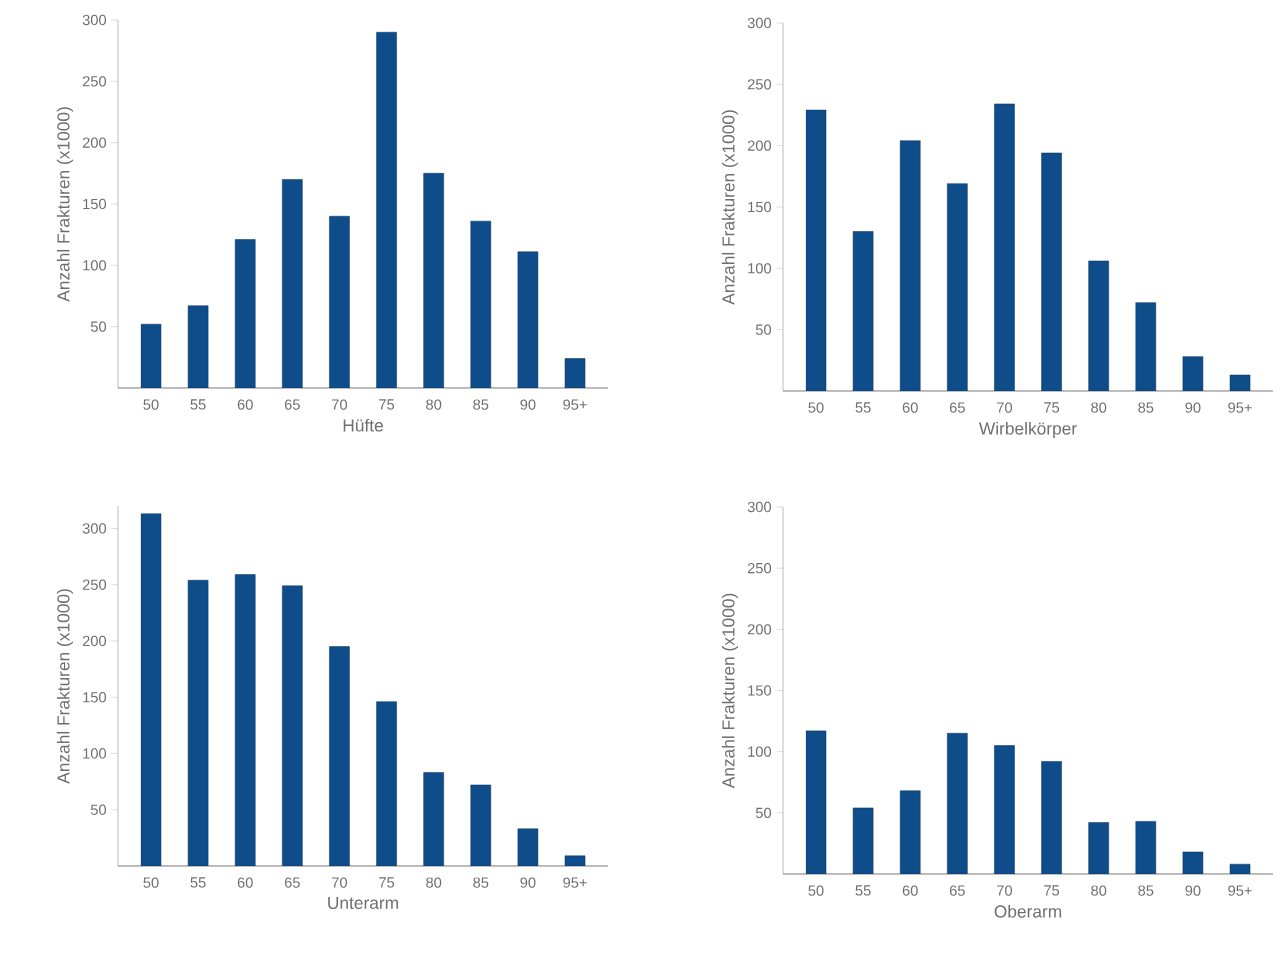 Image resolution: width=1280 pixels, height=955 pixels. Describe the element at coordinates (363, 425) in the screenshot. I see `x-axis-title: Hüfte` at that location.